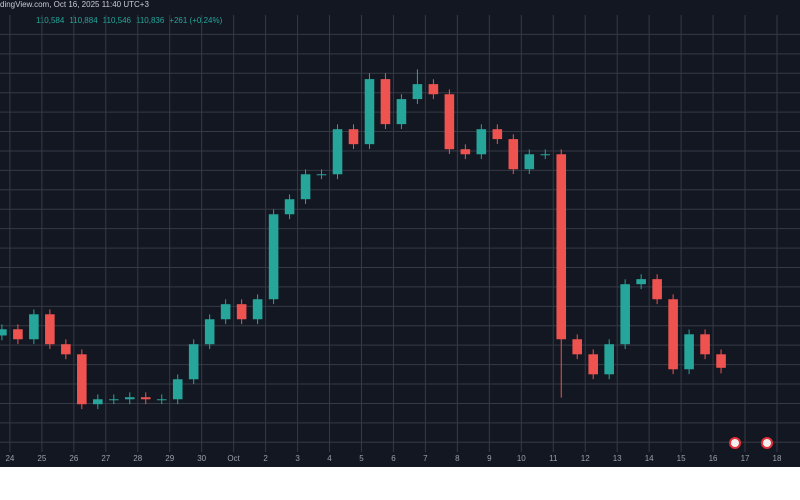 This screenshot has width=800, height=500. What do you see at coordinates (150, 20) in the screenshot?
I see `legend-value: 110,836` at bounding box center [150, 20].